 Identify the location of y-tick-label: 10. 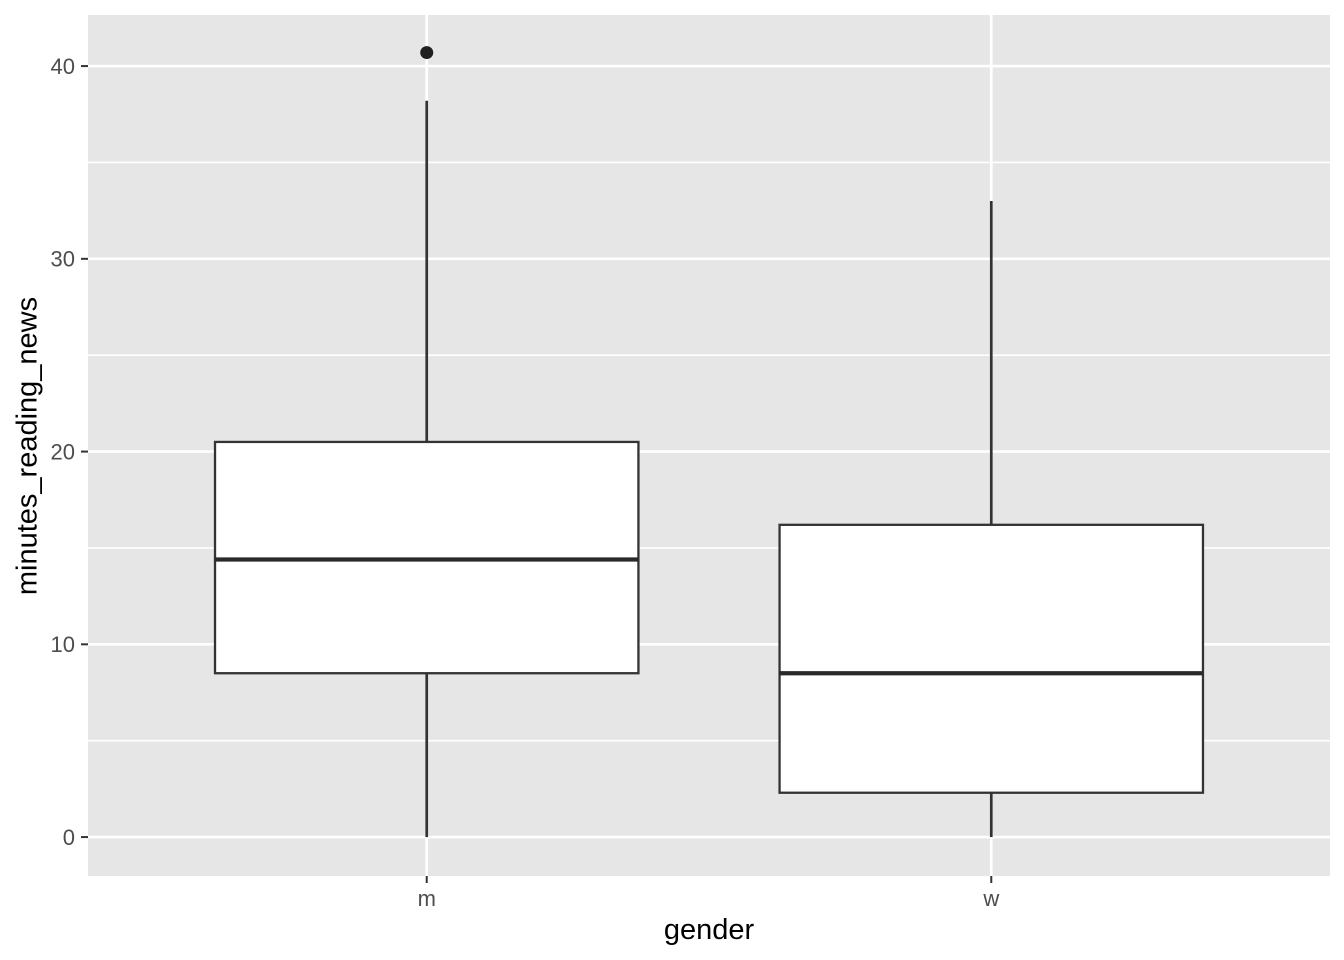
(63, 644).